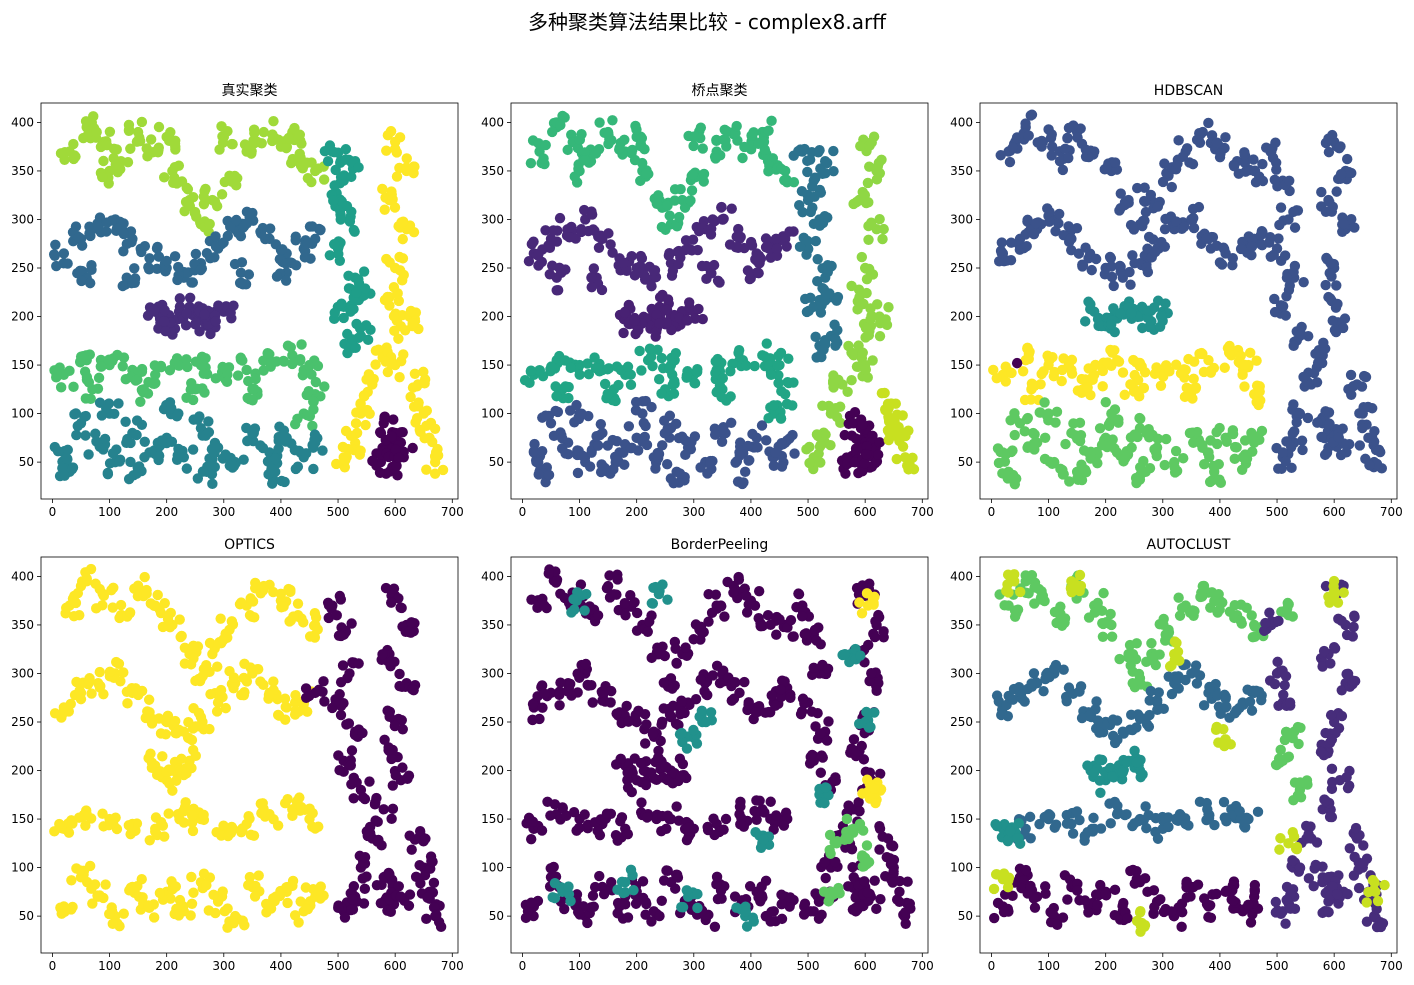 This screenshot has height=985, width=1414. I want to click on y-tick-label: 100, so click(22, 414).